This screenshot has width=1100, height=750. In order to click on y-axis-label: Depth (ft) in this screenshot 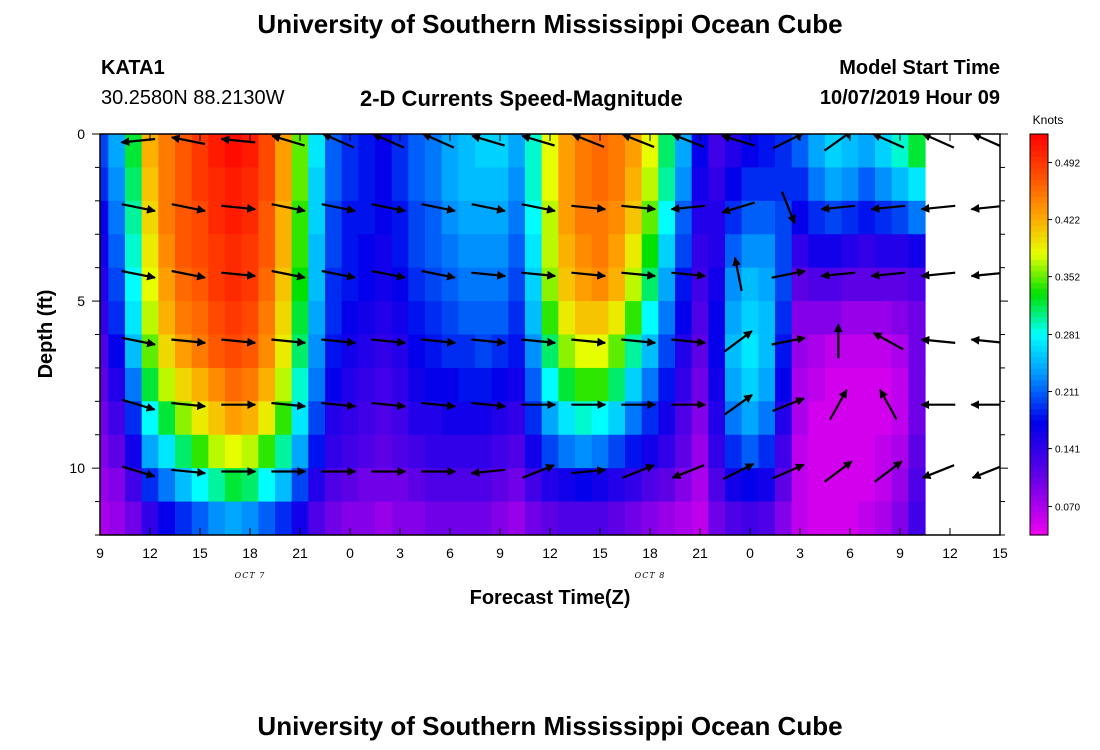, I will do `click(46, 334)`.